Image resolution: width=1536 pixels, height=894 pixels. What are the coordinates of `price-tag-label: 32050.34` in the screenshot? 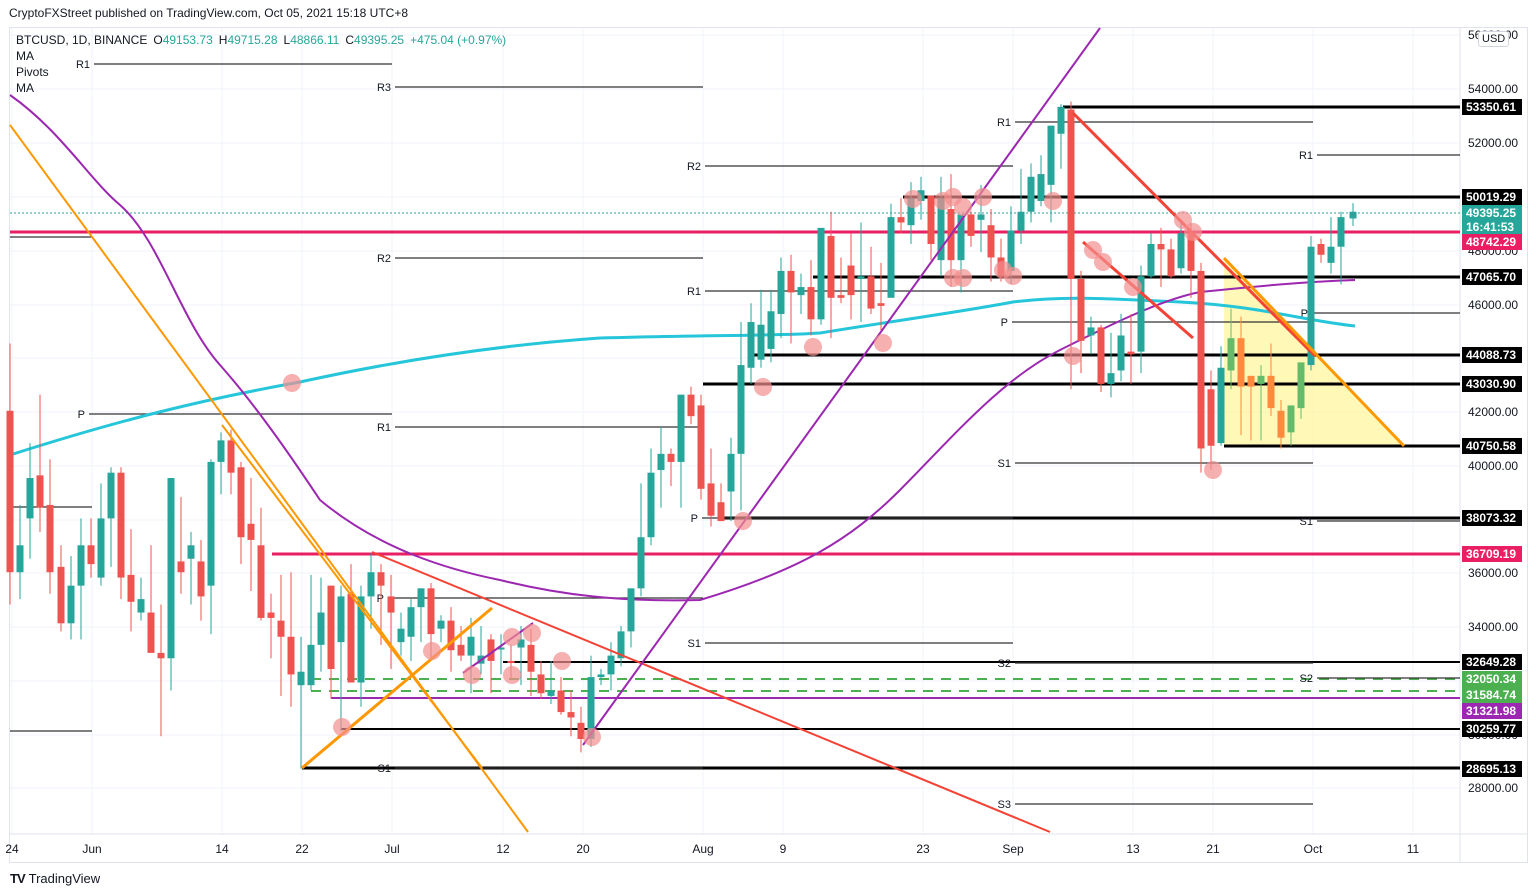 It's located at (1491, 679).